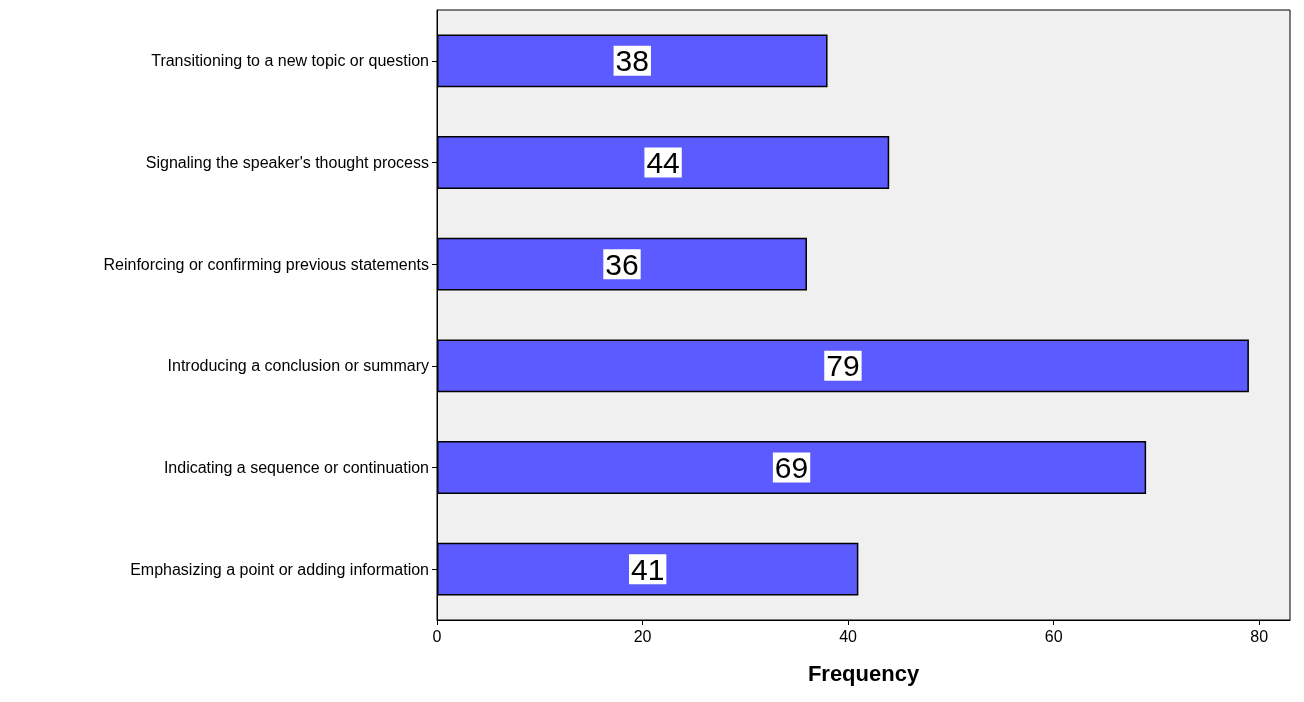  Describe the element at coordinates (1053, 636) in the screenshot. I see `x-tick-label: 60` at that location.